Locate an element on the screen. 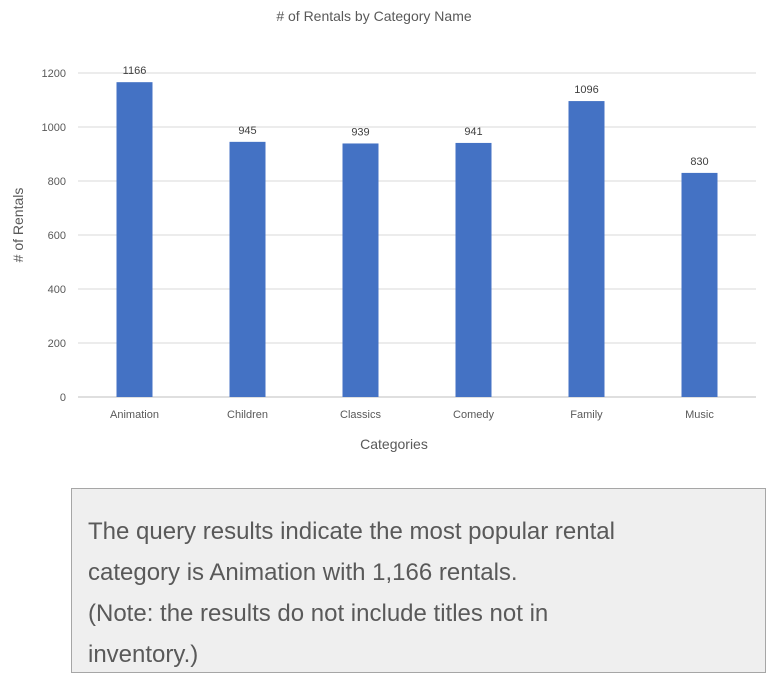 The width and height of the screenshot is (769, 675). data-label-children: 945 is located at coordinates (247, 131).